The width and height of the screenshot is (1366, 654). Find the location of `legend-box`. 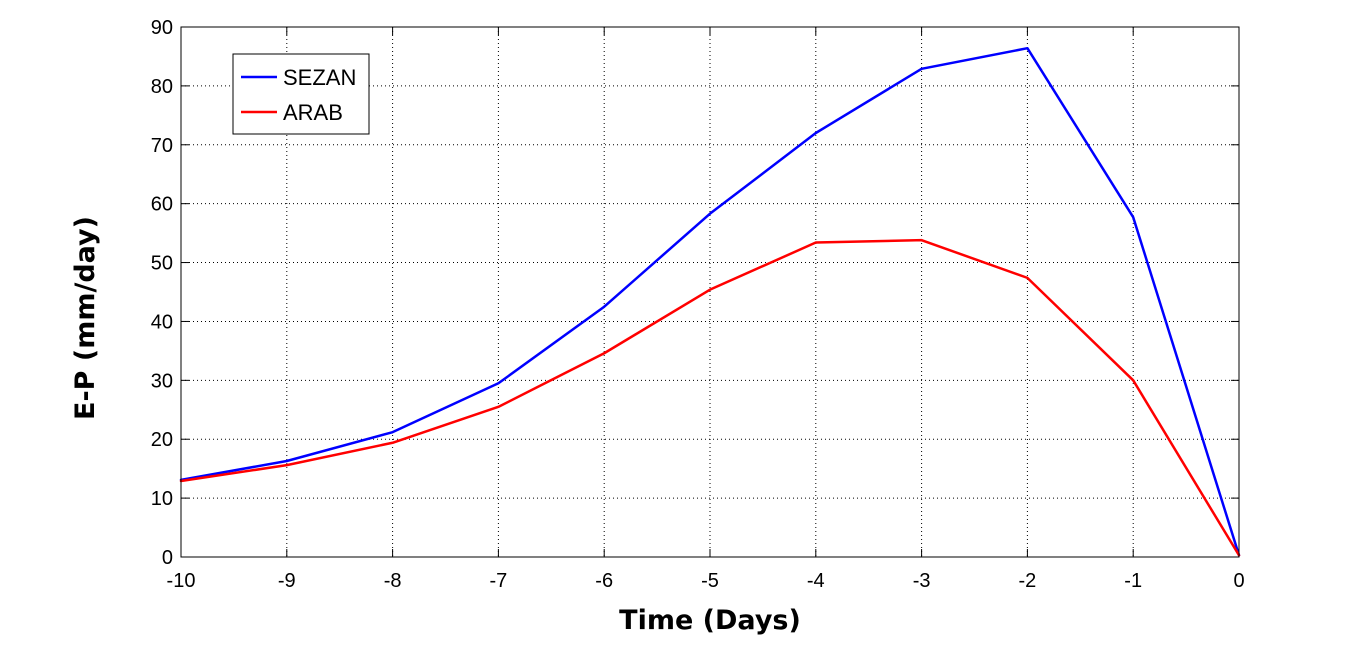

legend-box is located at coordinates (301, 94).